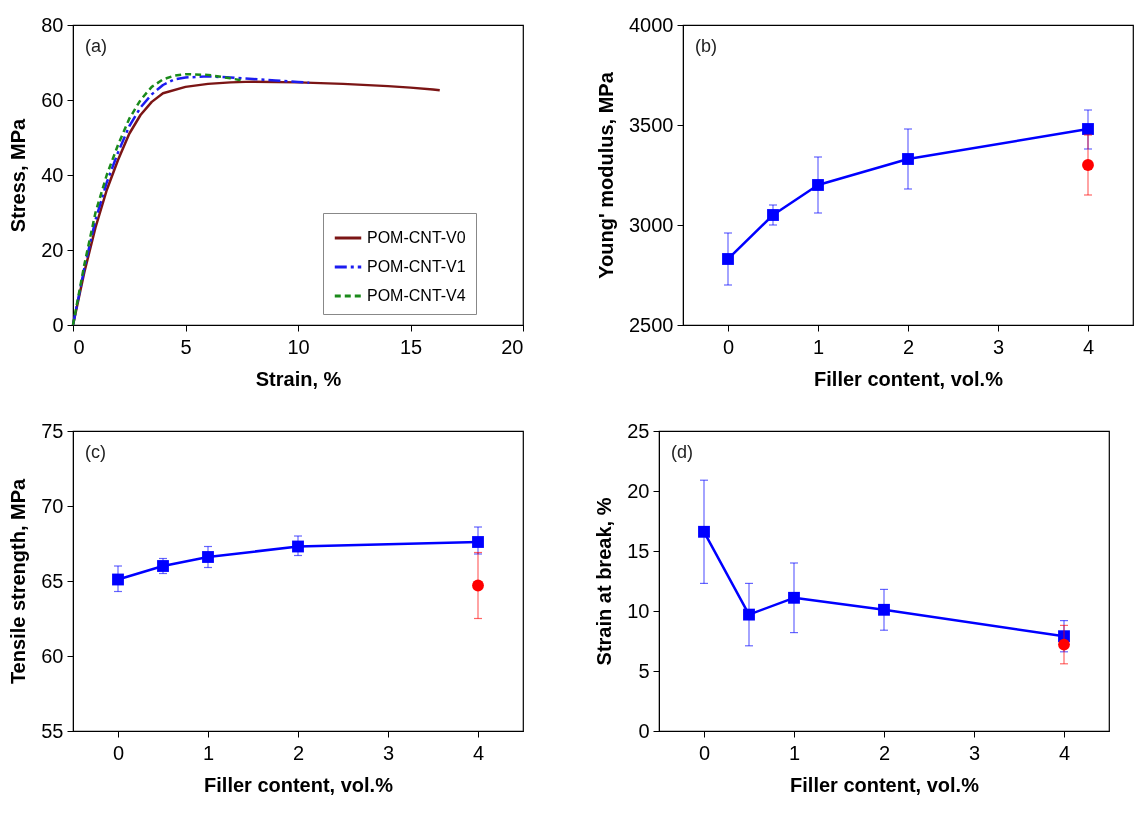 This screenshot has width=1148, height=840. What do you see at coordinates (96, 46) in the screenshot?
I see `annotation: (a)` at bounding box center [96, 46].